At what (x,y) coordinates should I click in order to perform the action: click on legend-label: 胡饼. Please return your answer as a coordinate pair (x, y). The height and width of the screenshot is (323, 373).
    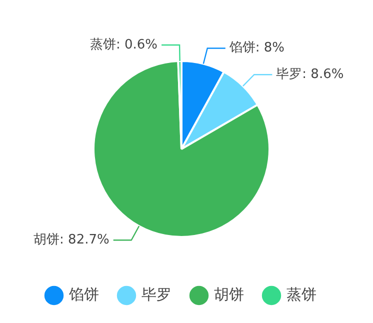
    Looking at the image, I should click on (229, 294).